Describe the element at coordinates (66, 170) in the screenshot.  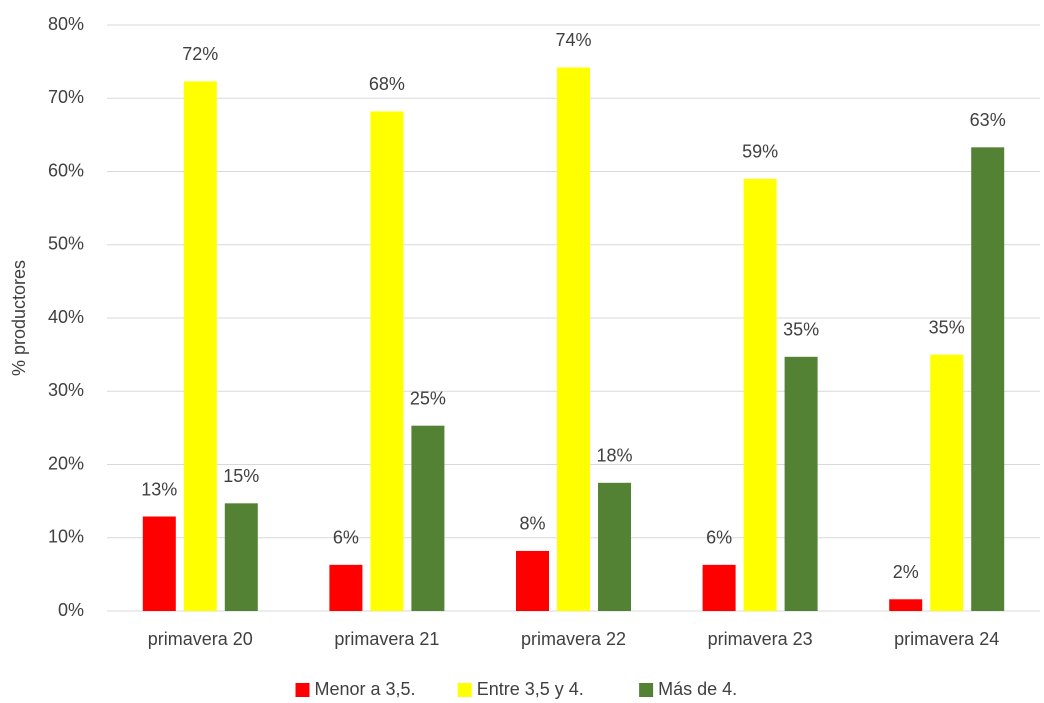
I see `y-tick-label: 60%` at that location.